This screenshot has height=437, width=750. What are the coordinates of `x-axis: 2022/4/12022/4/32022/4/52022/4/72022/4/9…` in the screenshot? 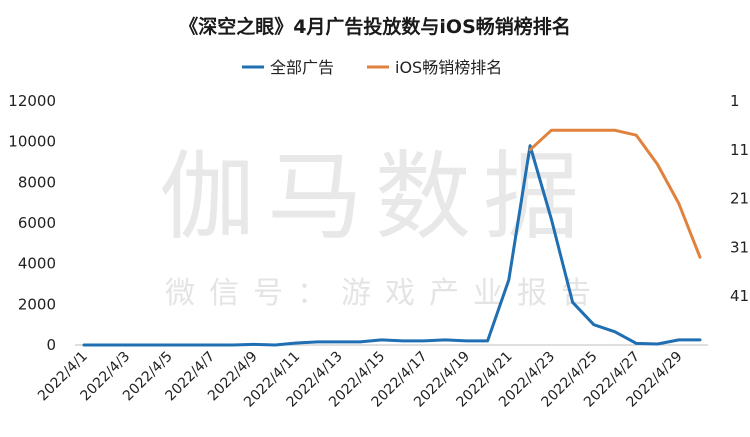 It's located at (371, 377).